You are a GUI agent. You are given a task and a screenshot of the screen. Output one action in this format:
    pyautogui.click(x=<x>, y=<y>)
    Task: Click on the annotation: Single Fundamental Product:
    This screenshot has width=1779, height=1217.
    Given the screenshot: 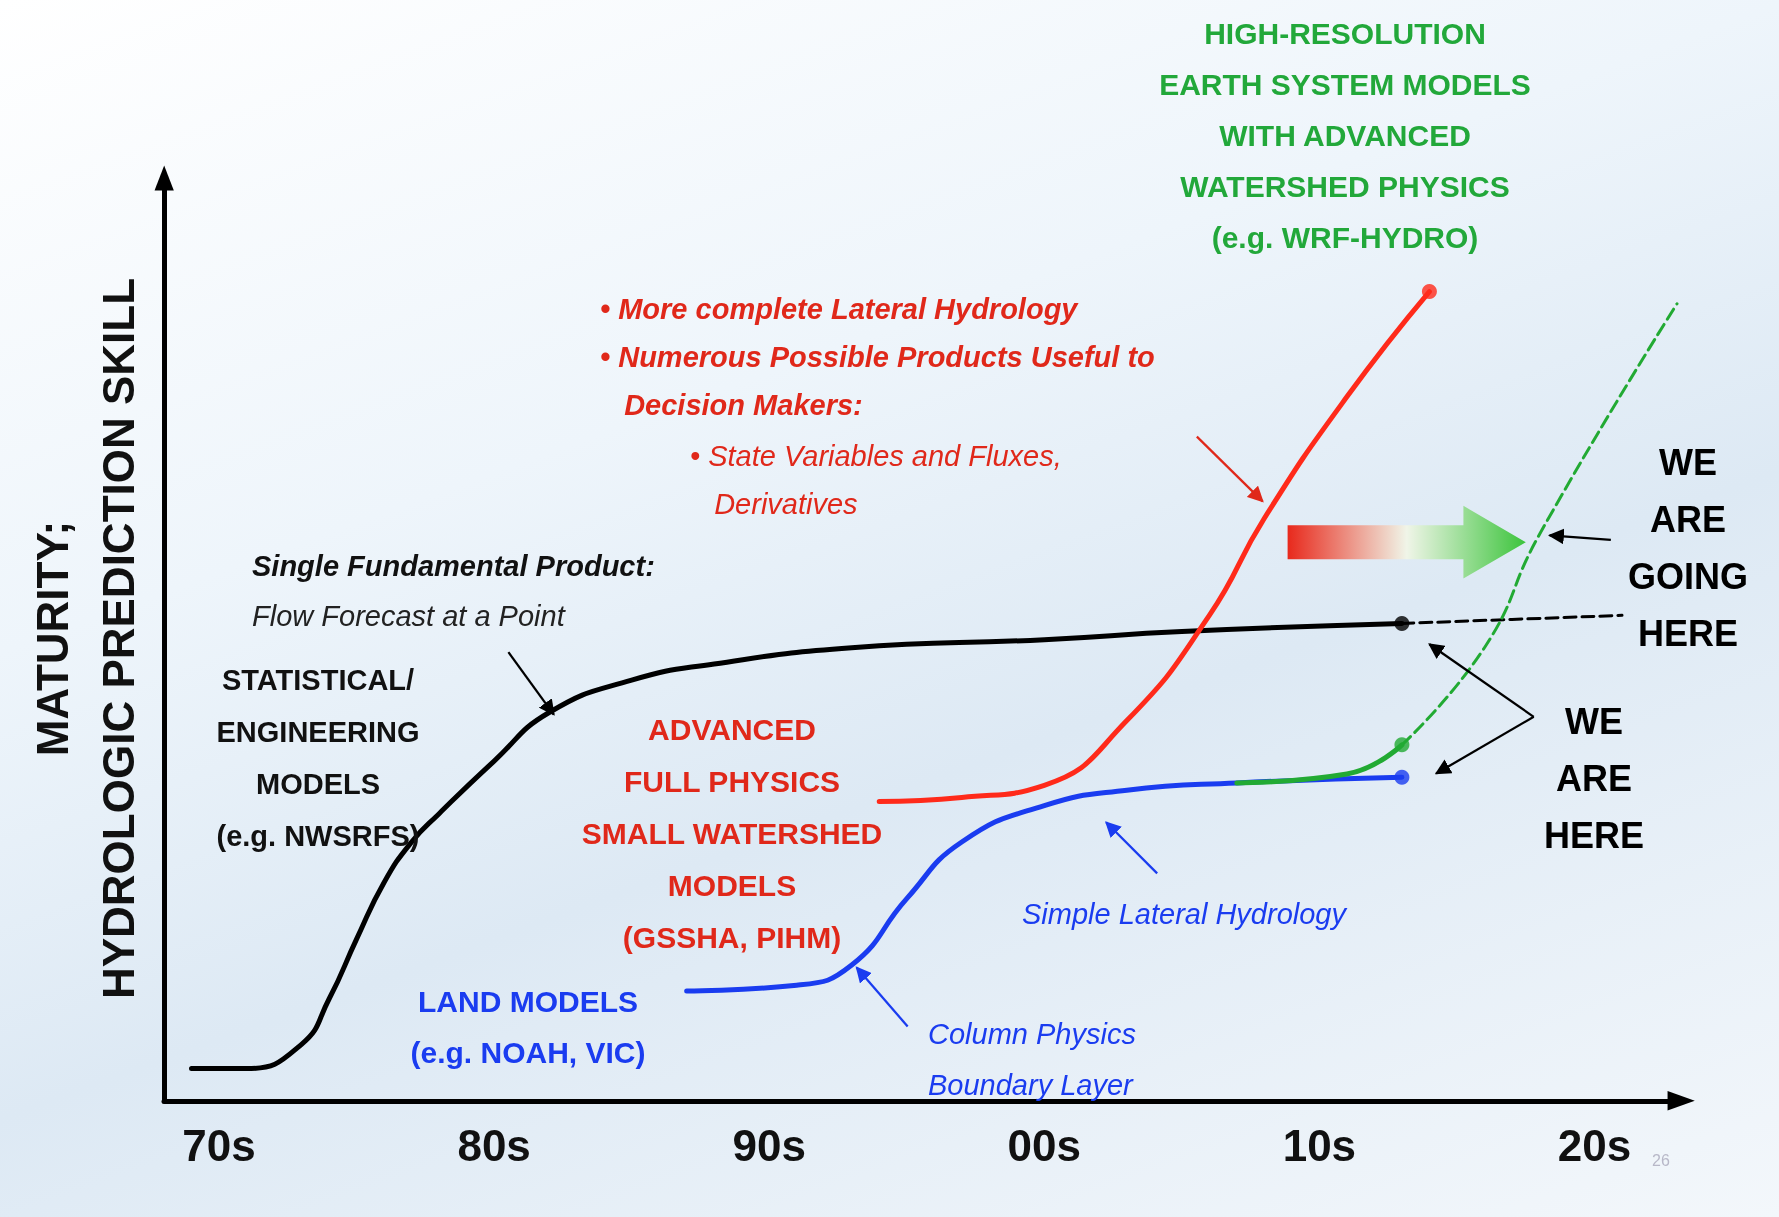 What is the action you would take?
    pyautogui.click(x=453, y=566)
    